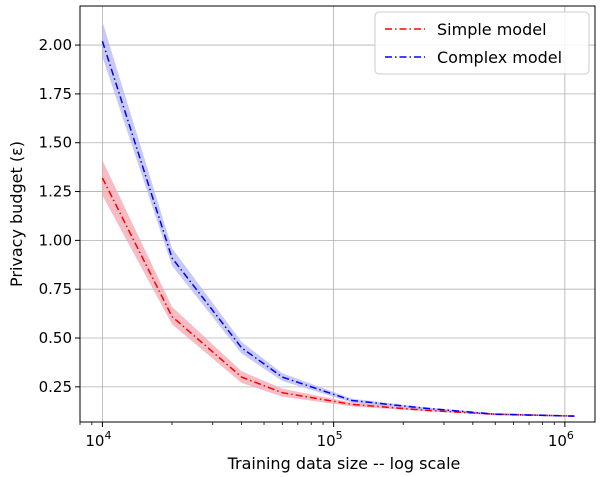 This screenshot has height=477, width=602. What do you see at coordinates (55, 192) in the screenshot?
I see `y-tick-label: 1.25` at bounding box center [55, 192].